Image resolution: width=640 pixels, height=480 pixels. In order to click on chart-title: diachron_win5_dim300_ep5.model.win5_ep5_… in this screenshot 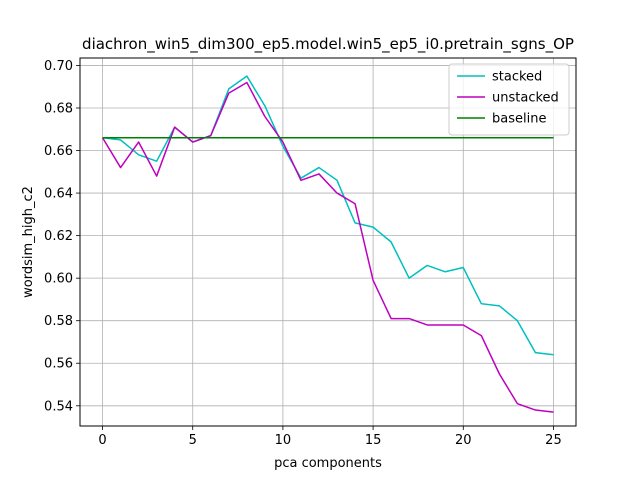, I will do `click(328, 44)`.